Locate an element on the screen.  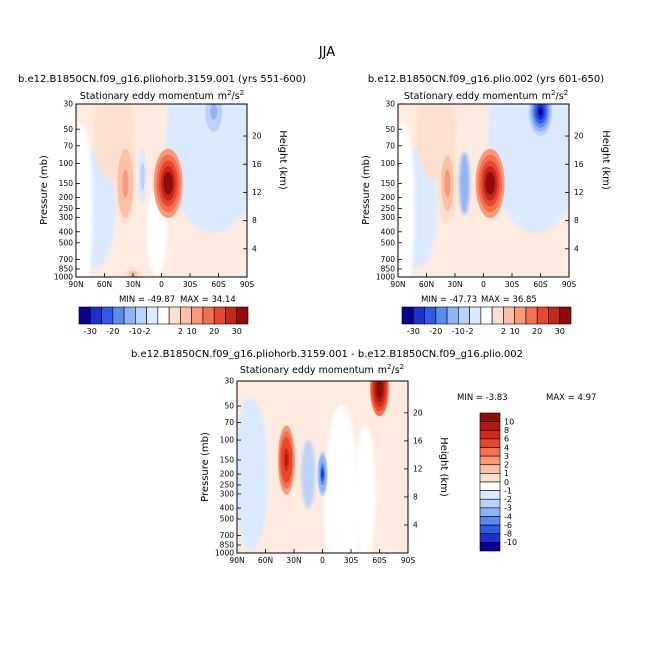
plot1-xtick-label-3: 0 is located at coordinates (161, 284).